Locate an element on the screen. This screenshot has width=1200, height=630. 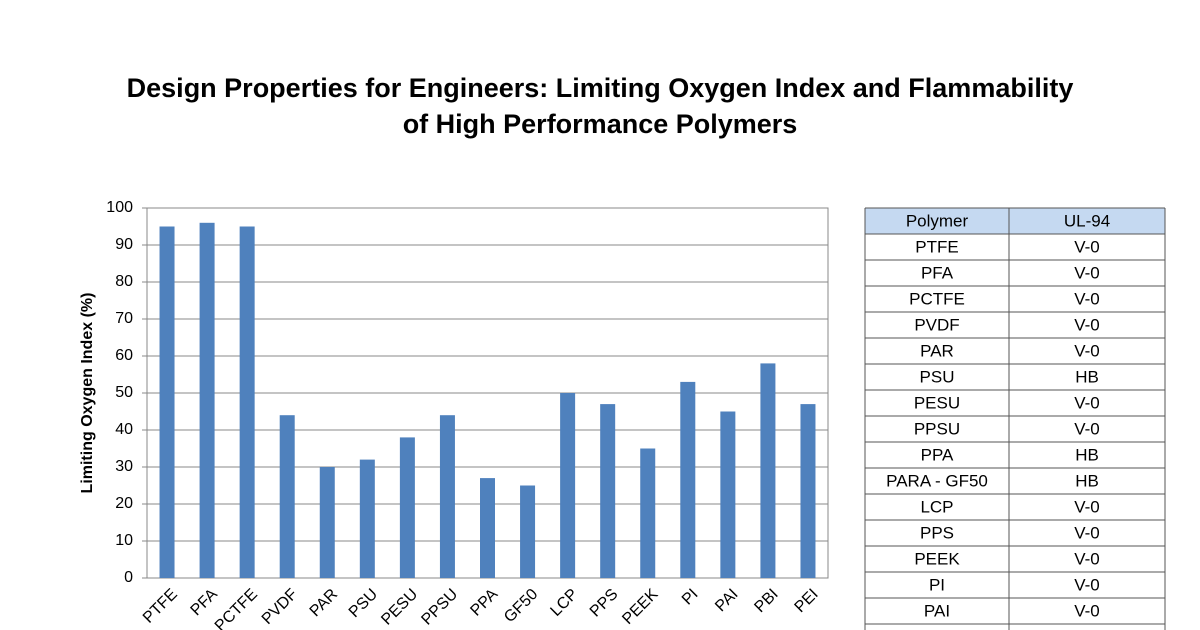
table-cell: PCTFE is located at coordinates (937, 298).